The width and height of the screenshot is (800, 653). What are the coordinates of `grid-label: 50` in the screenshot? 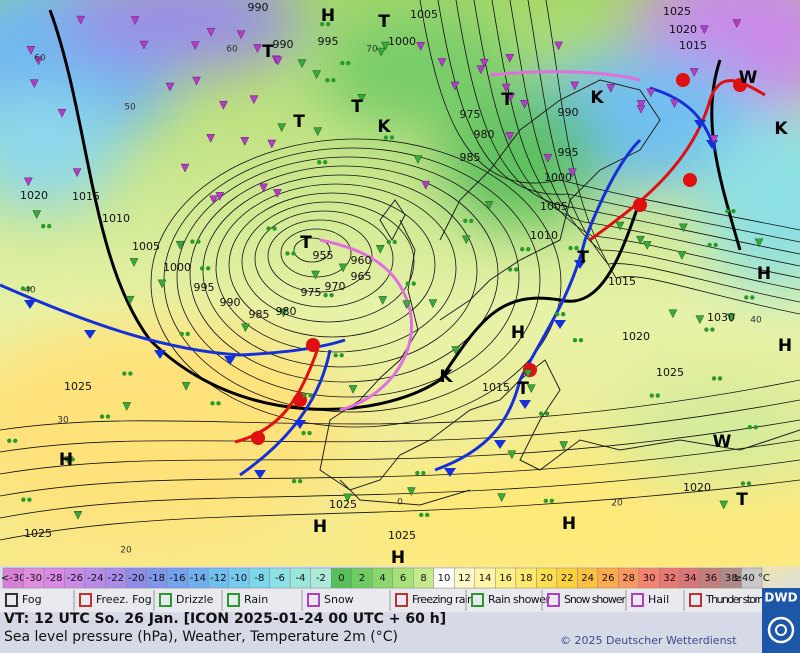 It's located at (130, 108).